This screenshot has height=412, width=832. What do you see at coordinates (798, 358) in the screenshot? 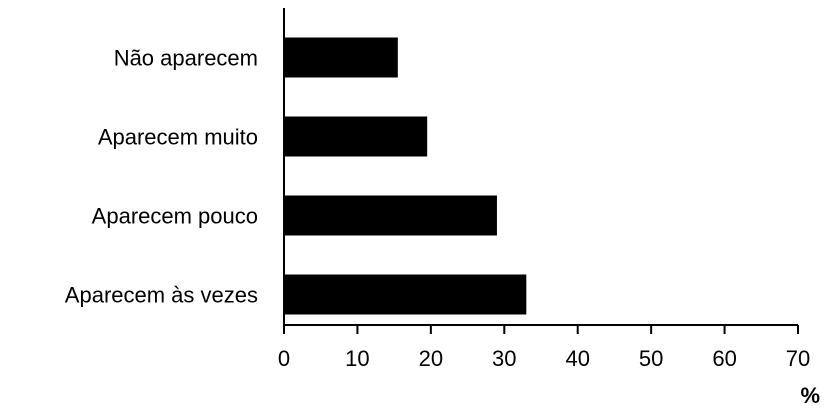
I see `x-tick-label-7: 70` at bounding box center [798, 358].